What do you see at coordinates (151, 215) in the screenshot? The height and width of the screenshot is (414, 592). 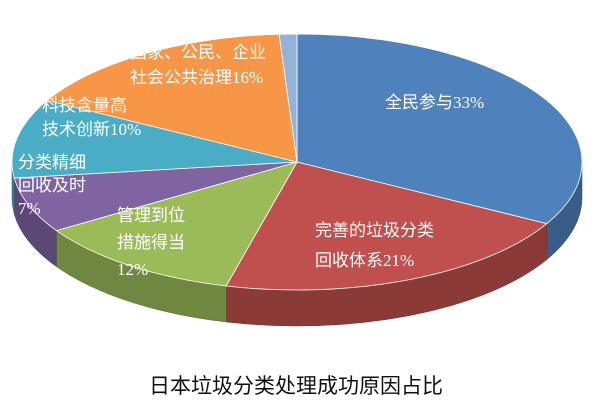 I see `data-label: 管理到位` at bounding box center [151, 215].